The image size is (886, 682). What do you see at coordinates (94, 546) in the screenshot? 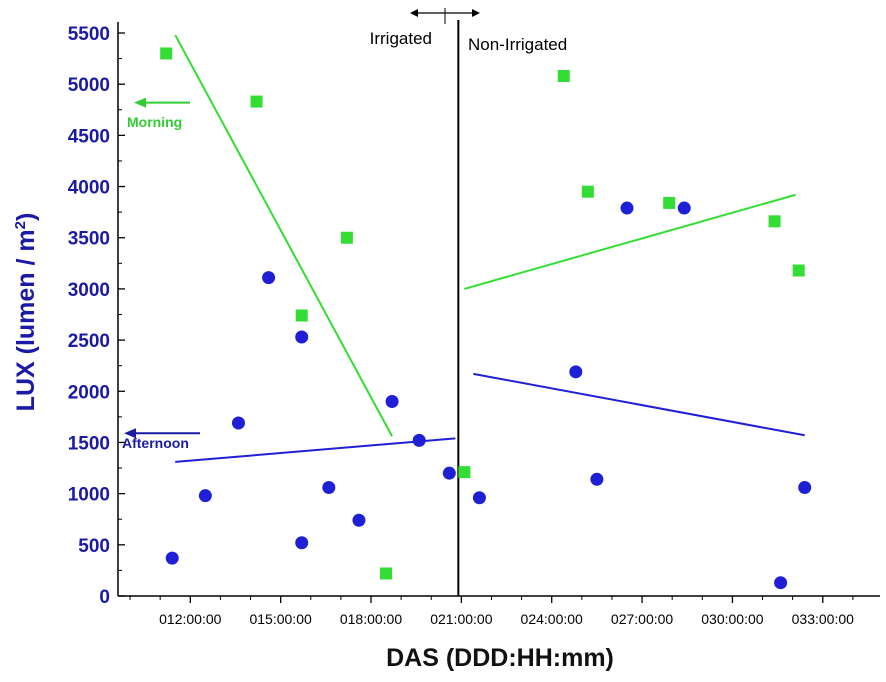
I see `y-tick-label: 500` at bounding box center [94, 546].